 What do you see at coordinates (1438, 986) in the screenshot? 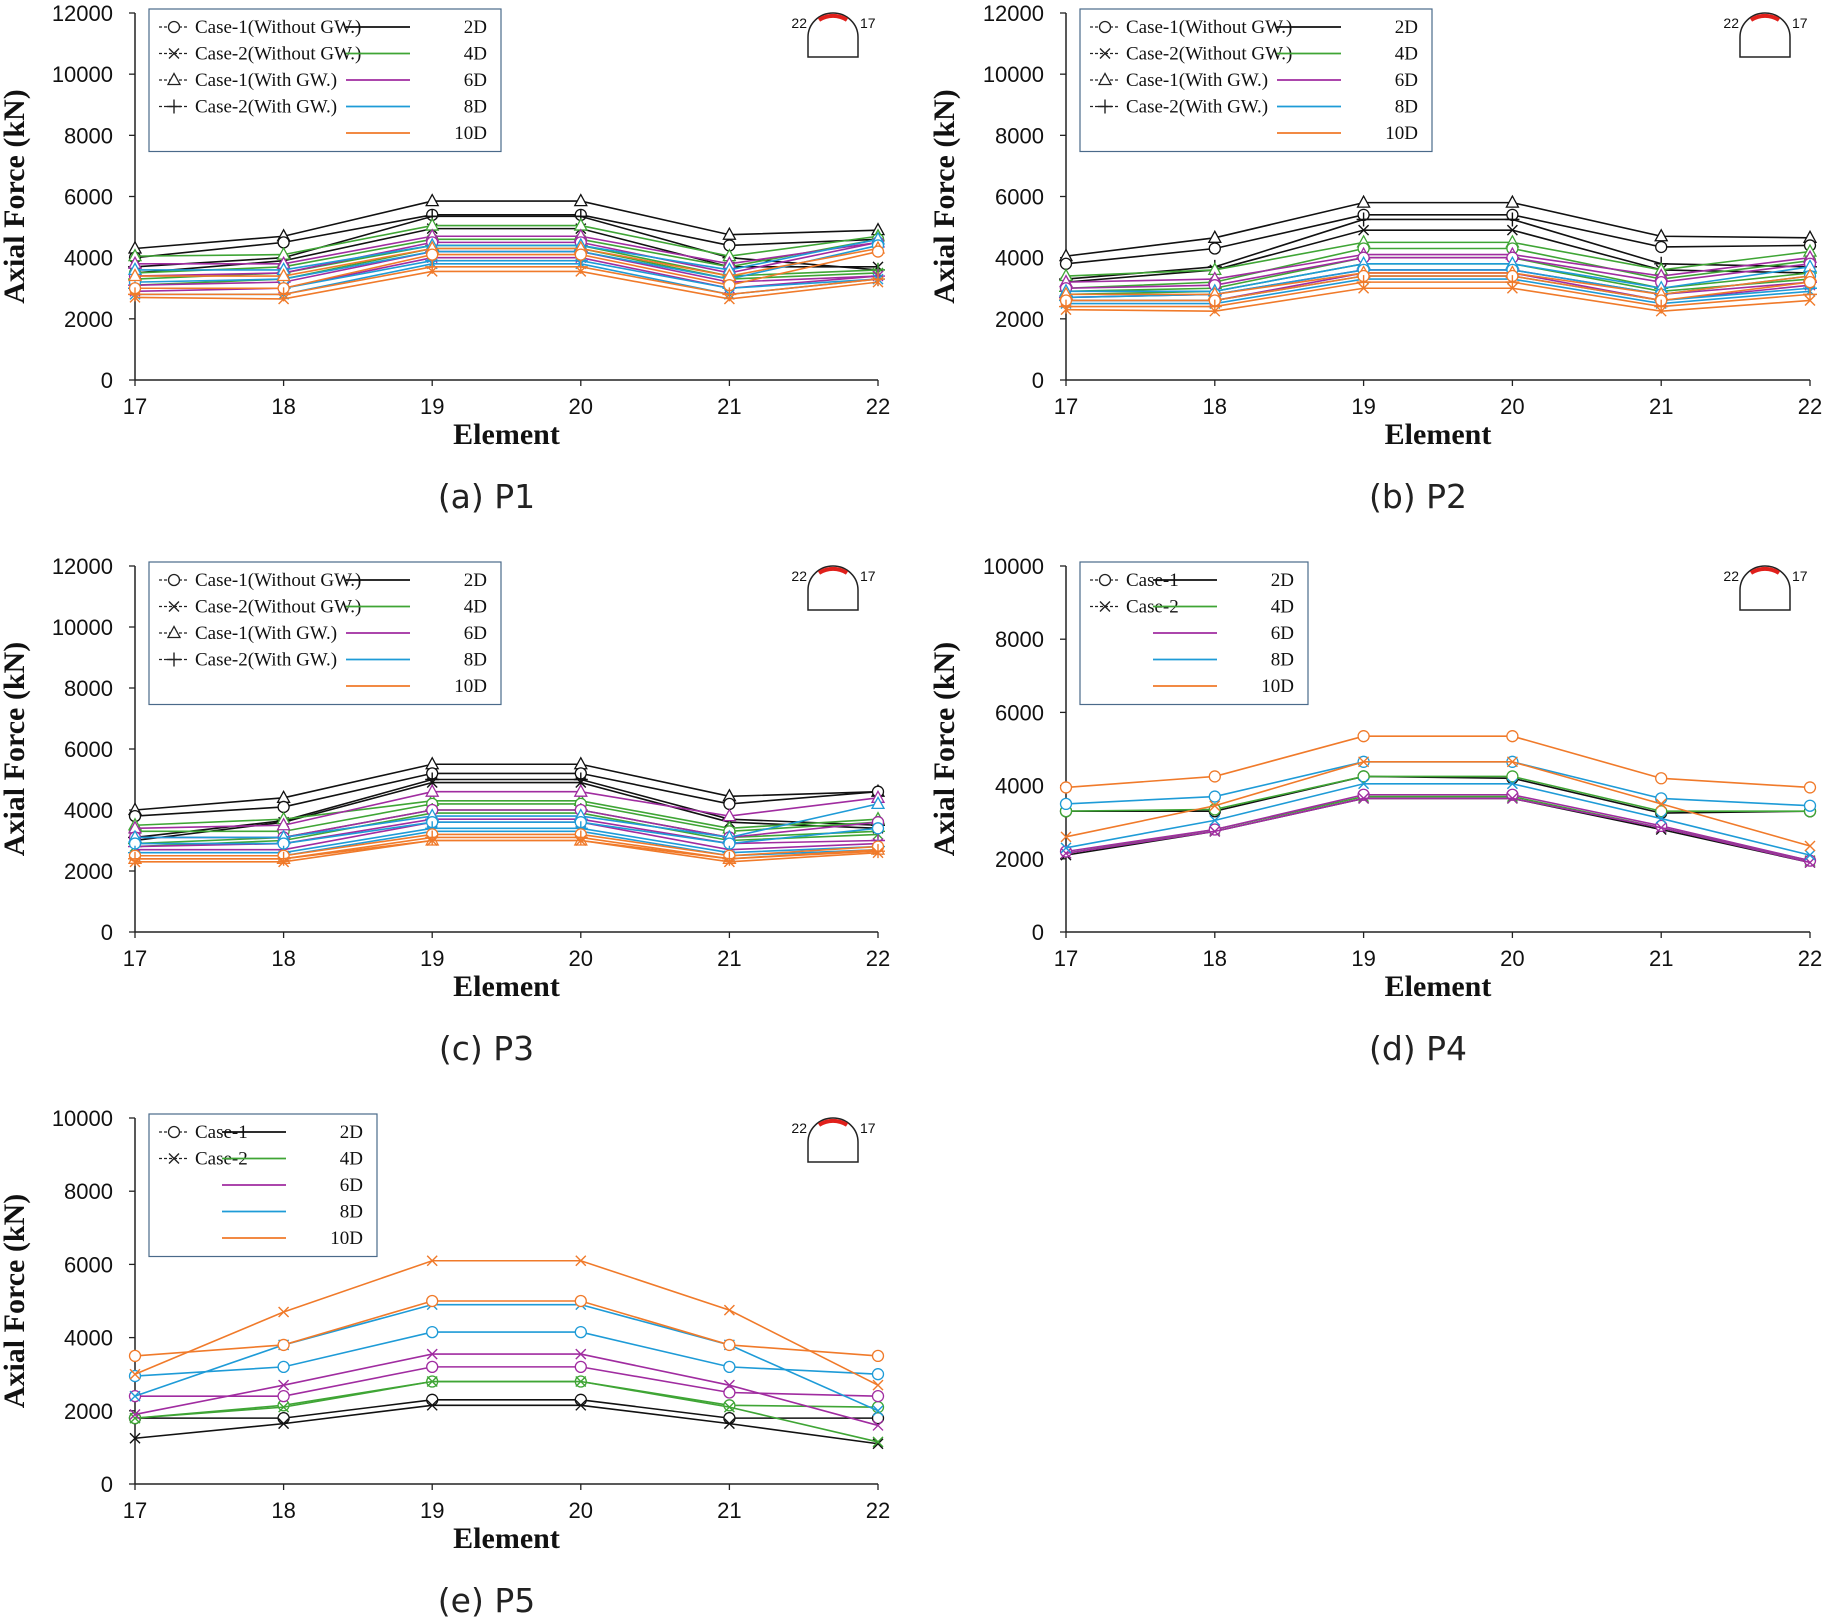
I see `x-axis-title: Element` at bounding box center [1438, 986].